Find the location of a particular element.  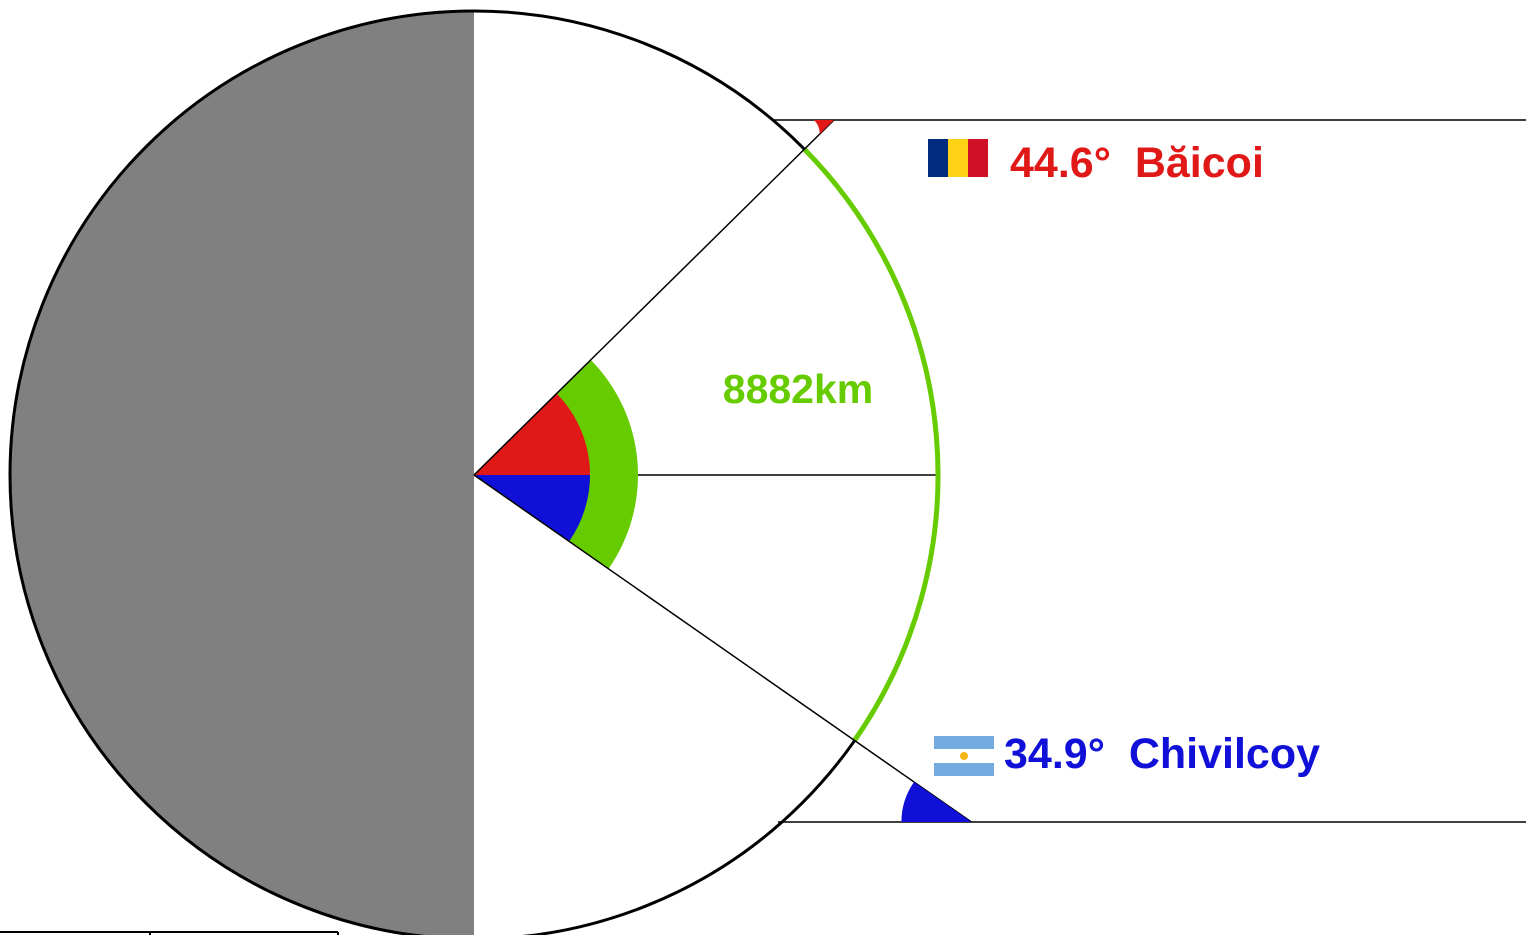

baicoi-name: Băicoi is located at coordinates (1199, 163).